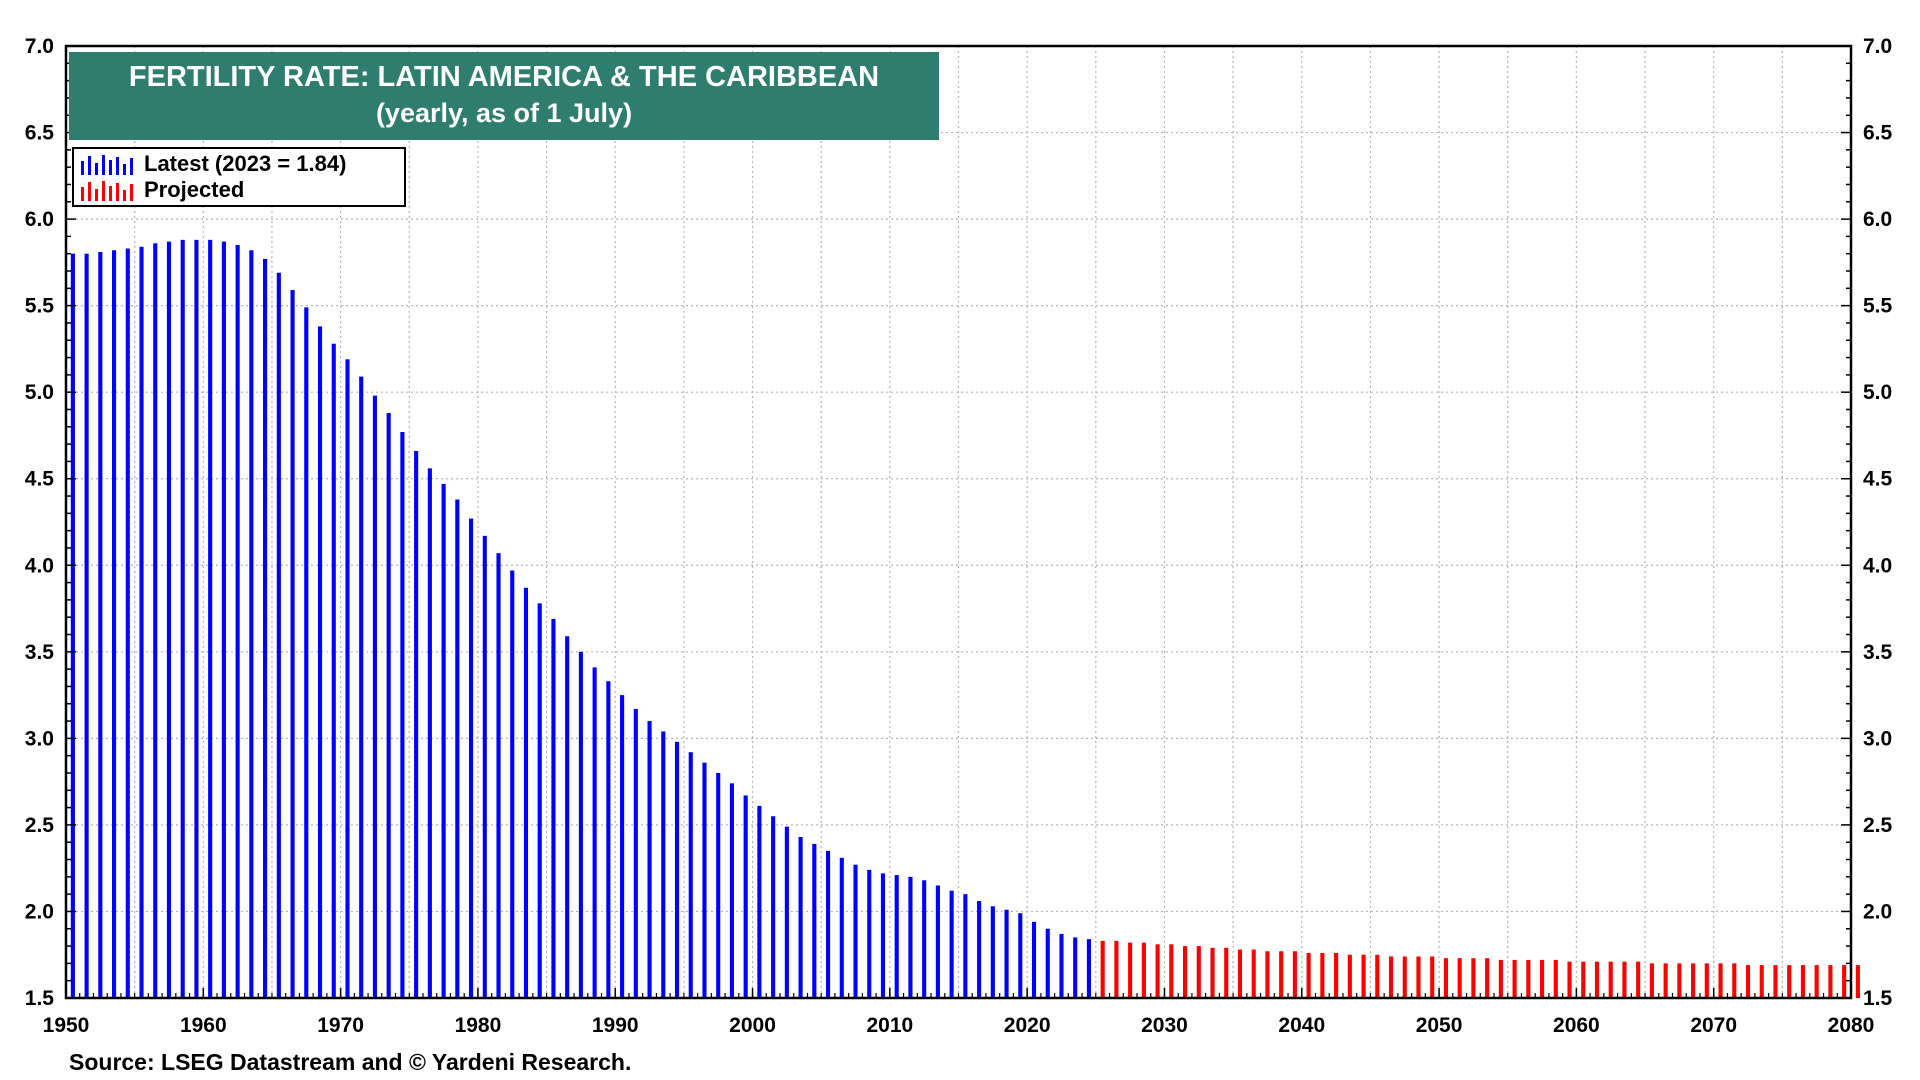 This screenshot has height=1080, width=1920. Describe the element at coordinates (1877, 46) in the screenshot. I see `y-tick-label-right: 7.0` at that location.